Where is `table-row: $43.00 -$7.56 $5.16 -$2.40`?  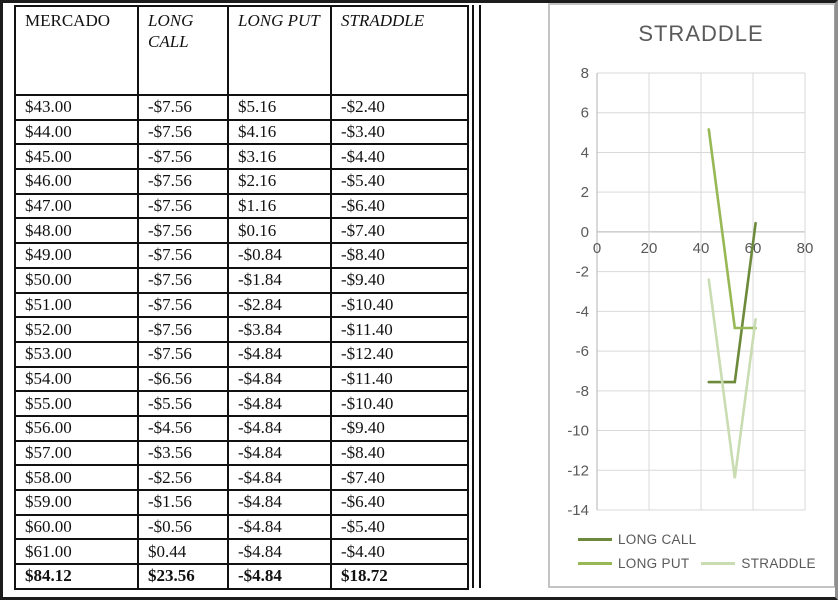
table-row: $43.00 -$7.56 $5.16 -$2.40 is located at coordinates (241, 107).